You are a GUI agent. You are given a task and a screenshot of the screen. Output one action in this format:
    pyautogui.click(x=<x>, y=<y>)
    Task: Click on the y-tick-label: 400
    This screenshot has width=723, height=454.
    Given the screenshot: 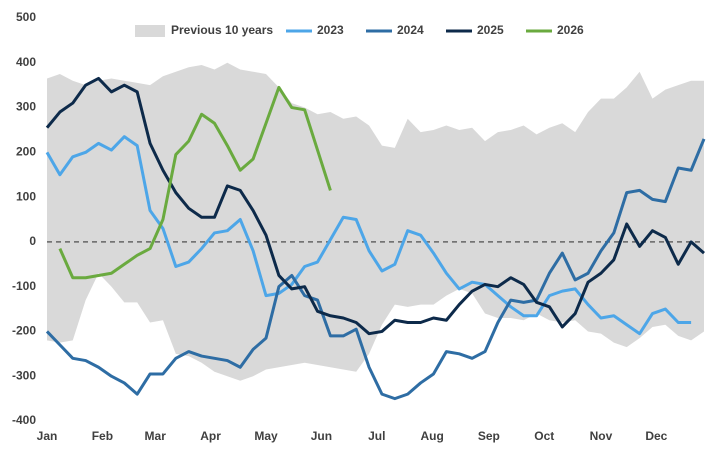 What is the action you would take?
    pyautogui.click(x=26, y=62)
    